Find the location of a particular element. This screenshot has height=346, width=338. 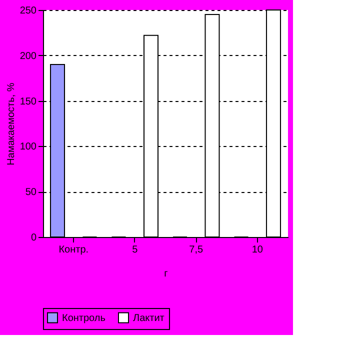

x-tick-label: Контр. is located at coordinates (73, 250).